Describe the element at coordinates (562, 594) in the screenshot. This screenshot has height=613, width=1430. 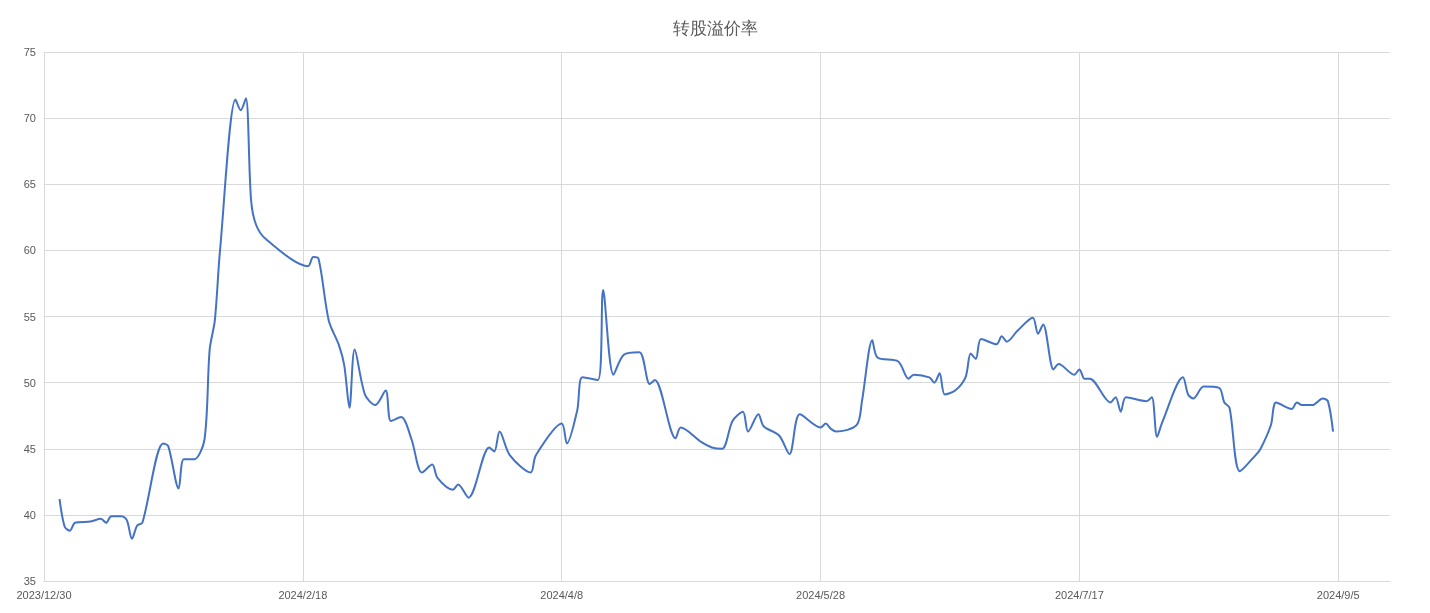
I see `x-tick-label: 2024/4/8` at that location.